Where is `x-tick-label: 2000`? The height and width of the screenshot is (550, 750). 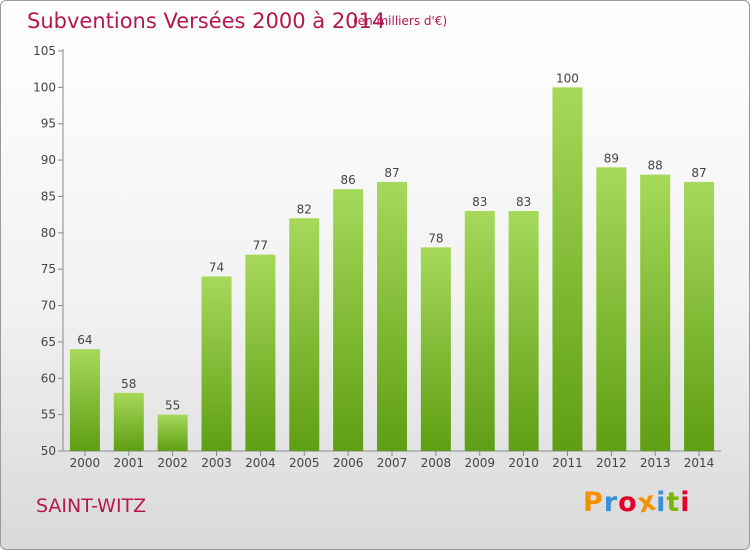
x-tick-label: 2000 is located at coordinates (85, 463).